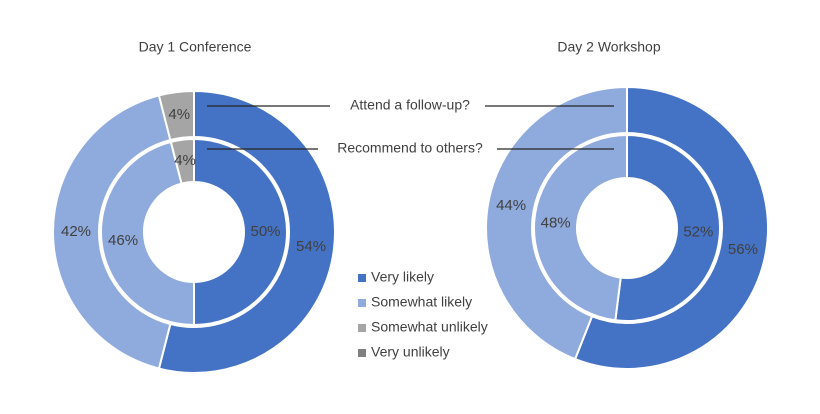 The height and width of the screenshot is (414, 820). Describe the element at coordinates (402, 277) in the screenshot. I see `legend-label: Very likely` at that location.